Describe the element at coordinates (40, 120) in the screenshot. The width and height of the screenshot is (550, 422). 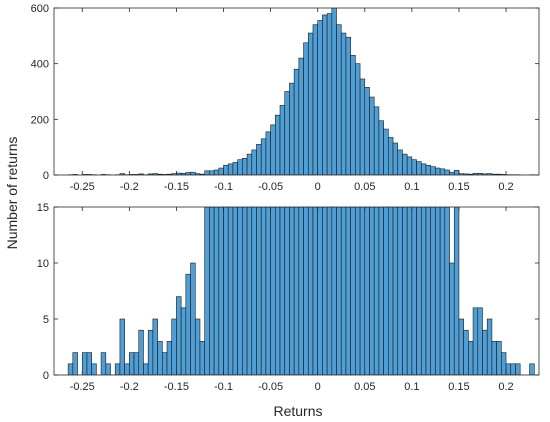
I see `y-tick-label: 200` at that location.